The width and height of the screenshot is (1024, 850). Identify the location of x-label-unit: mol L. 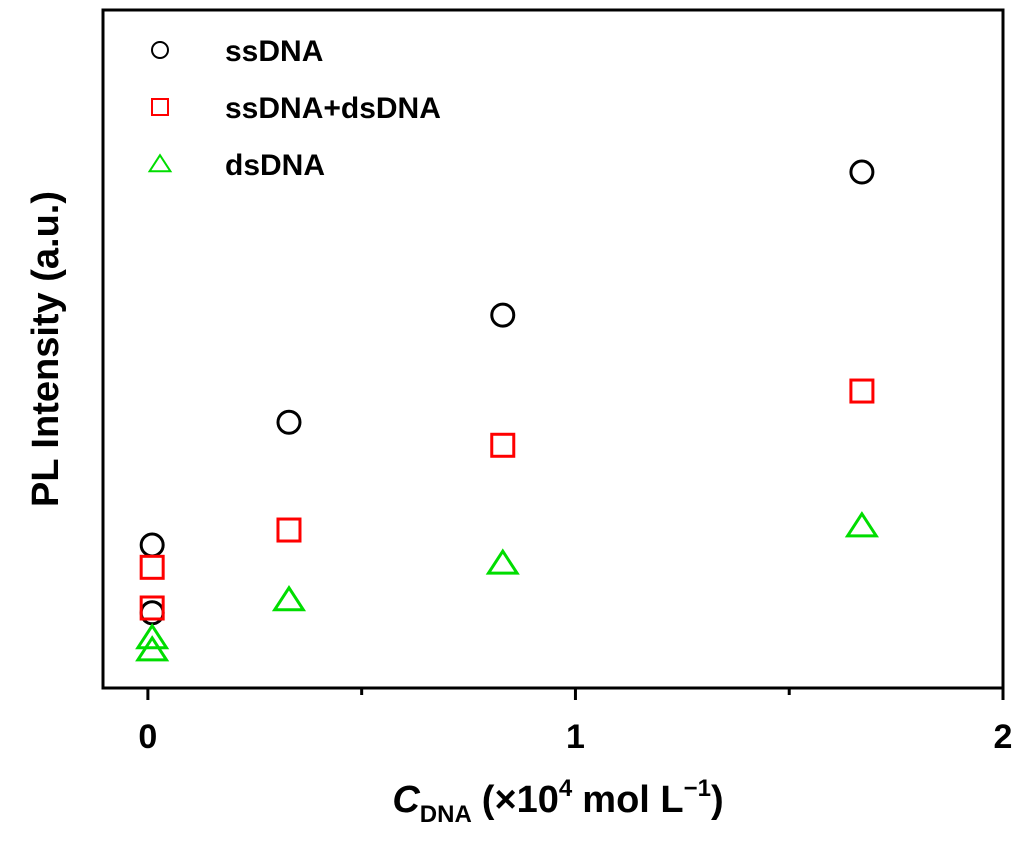
(632, 800).